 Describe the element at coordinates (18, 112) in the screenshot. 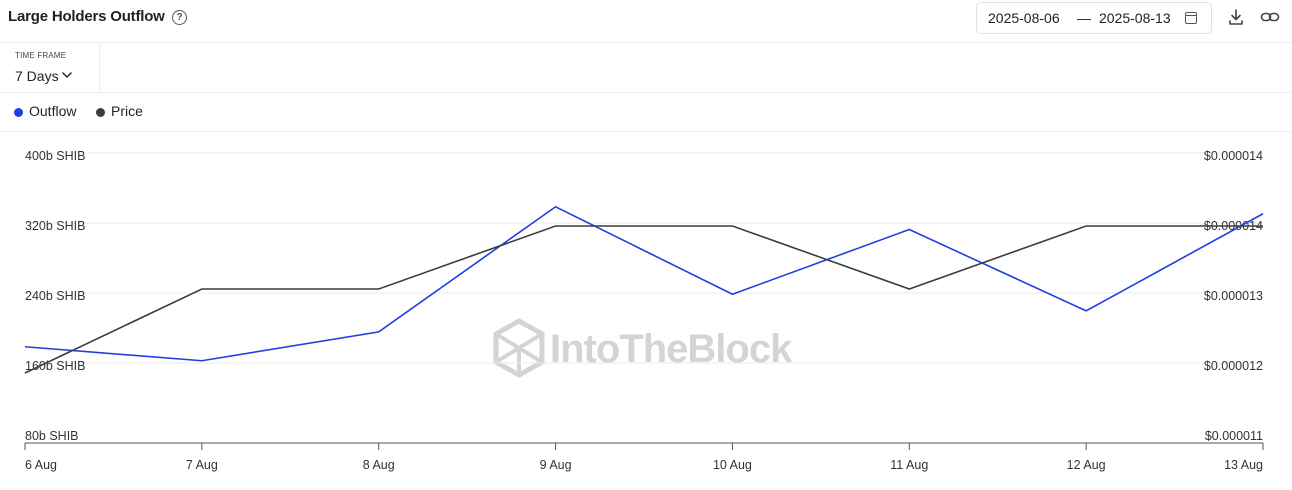

I see `legend-dot-outflow` at that location.